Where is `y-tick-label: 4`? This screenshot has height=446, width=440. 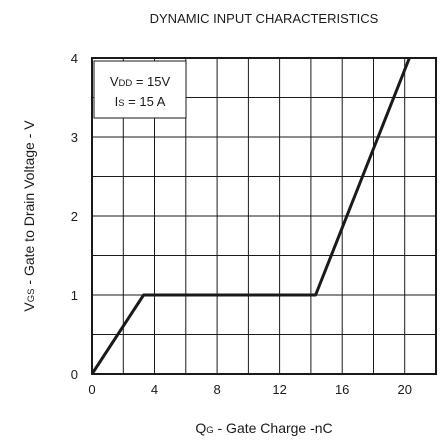 y-tick-label: 4 is located at coordinates (74, 58).